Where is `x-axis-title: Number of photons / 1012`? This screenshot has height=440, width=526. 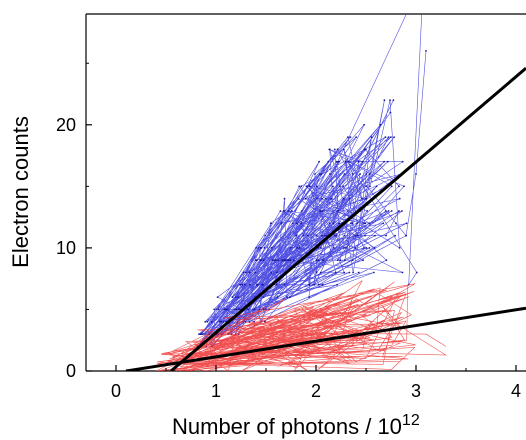 x-axis-title: Number of photons / 1012 is located at coordinates (296, 425).